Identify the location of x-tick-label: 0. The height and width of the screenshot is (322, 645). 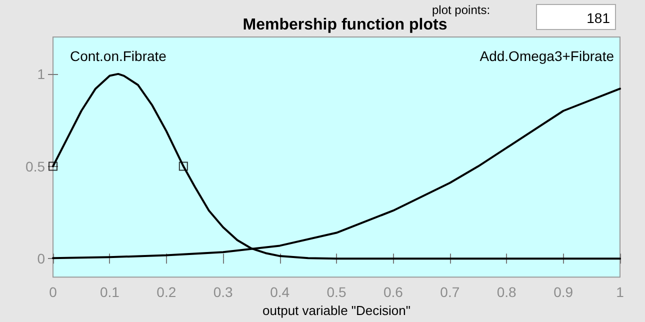
(53, 292).